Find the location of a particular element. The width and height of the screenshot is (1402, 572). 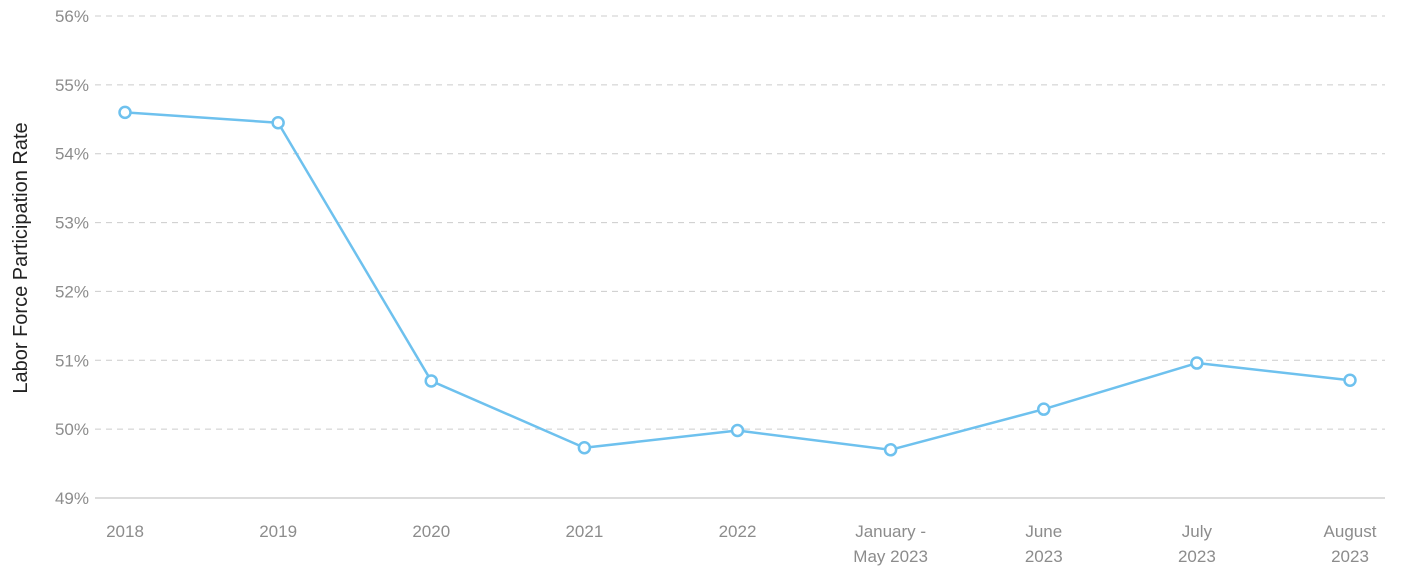

y-tick-label: 50% is located at coordinates (72, 429).